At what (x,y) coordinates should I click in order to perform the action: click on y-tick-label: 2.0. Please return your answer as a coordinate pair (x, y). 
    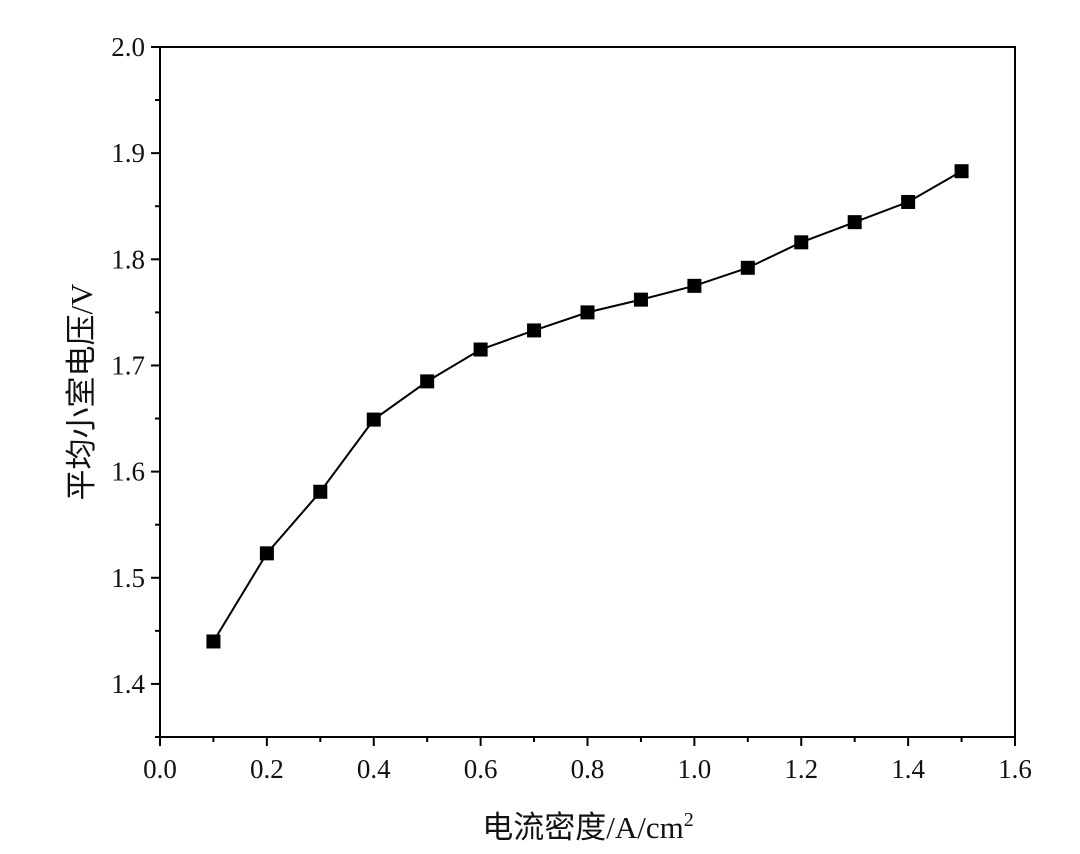
    Looking at the image, I should click on (128, 47).